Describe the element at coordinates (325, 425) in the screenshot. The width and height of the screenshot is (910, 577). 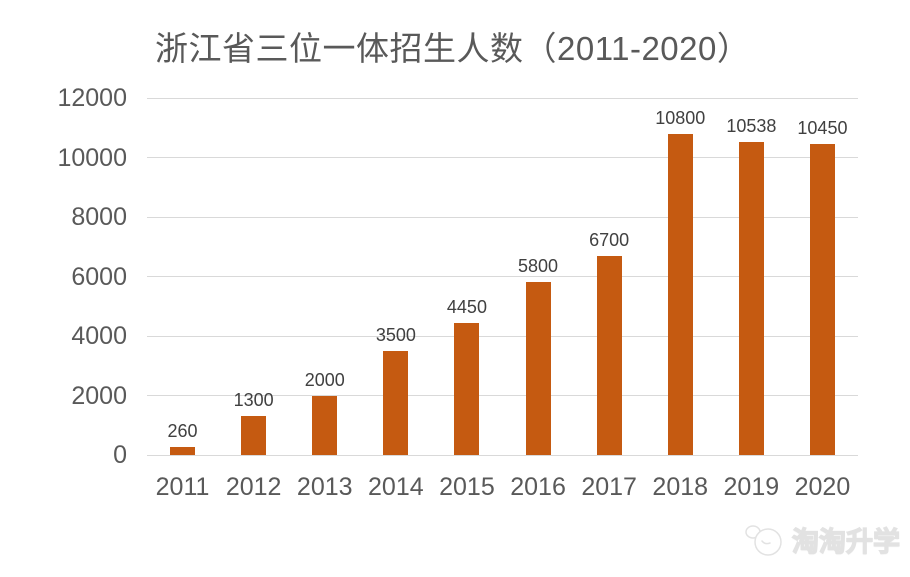
I see `bar-2013` at that location.